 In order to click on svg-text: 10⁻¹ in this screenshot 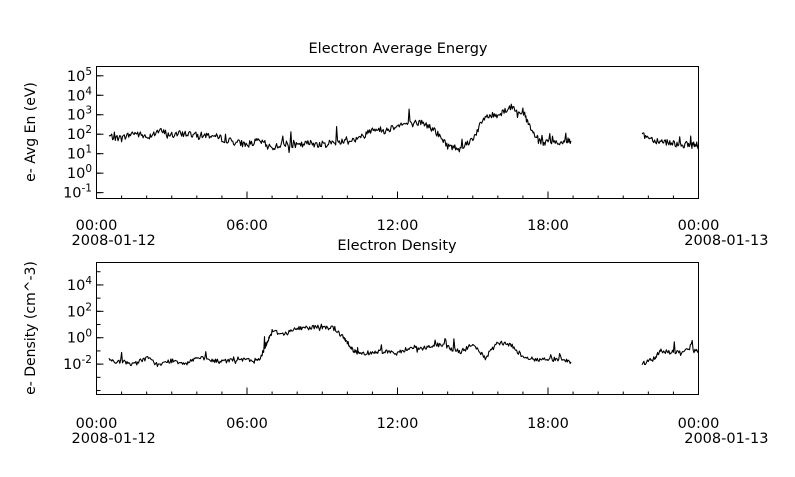, I will do `click(77, 192)`.